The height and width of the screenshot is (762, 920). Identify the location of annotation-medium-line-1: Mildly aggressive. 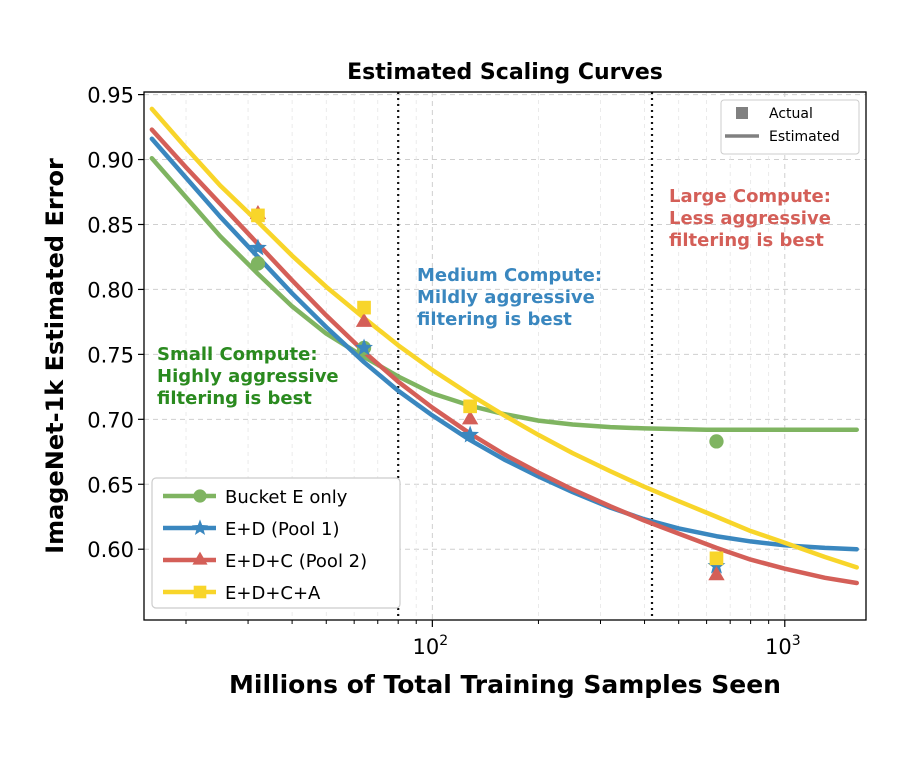
(506, 297).